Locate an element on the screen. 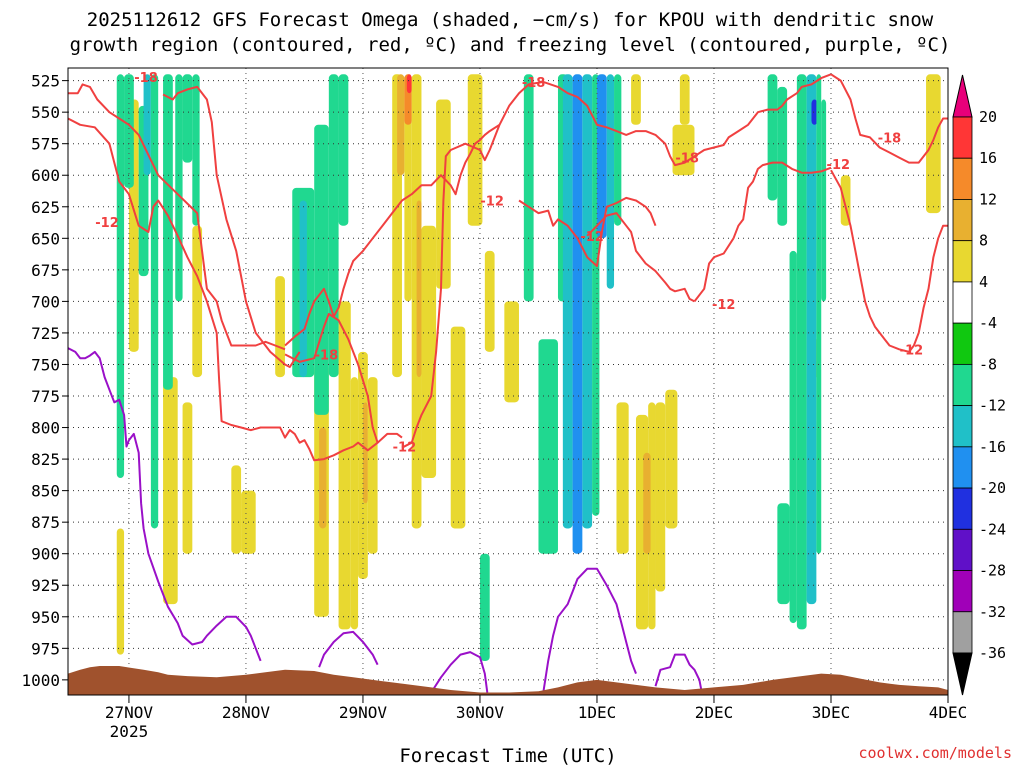 The width and height of the screenshot is (1024, 768). y-tick-label-14: 875 is located at coordinates (45, 522).